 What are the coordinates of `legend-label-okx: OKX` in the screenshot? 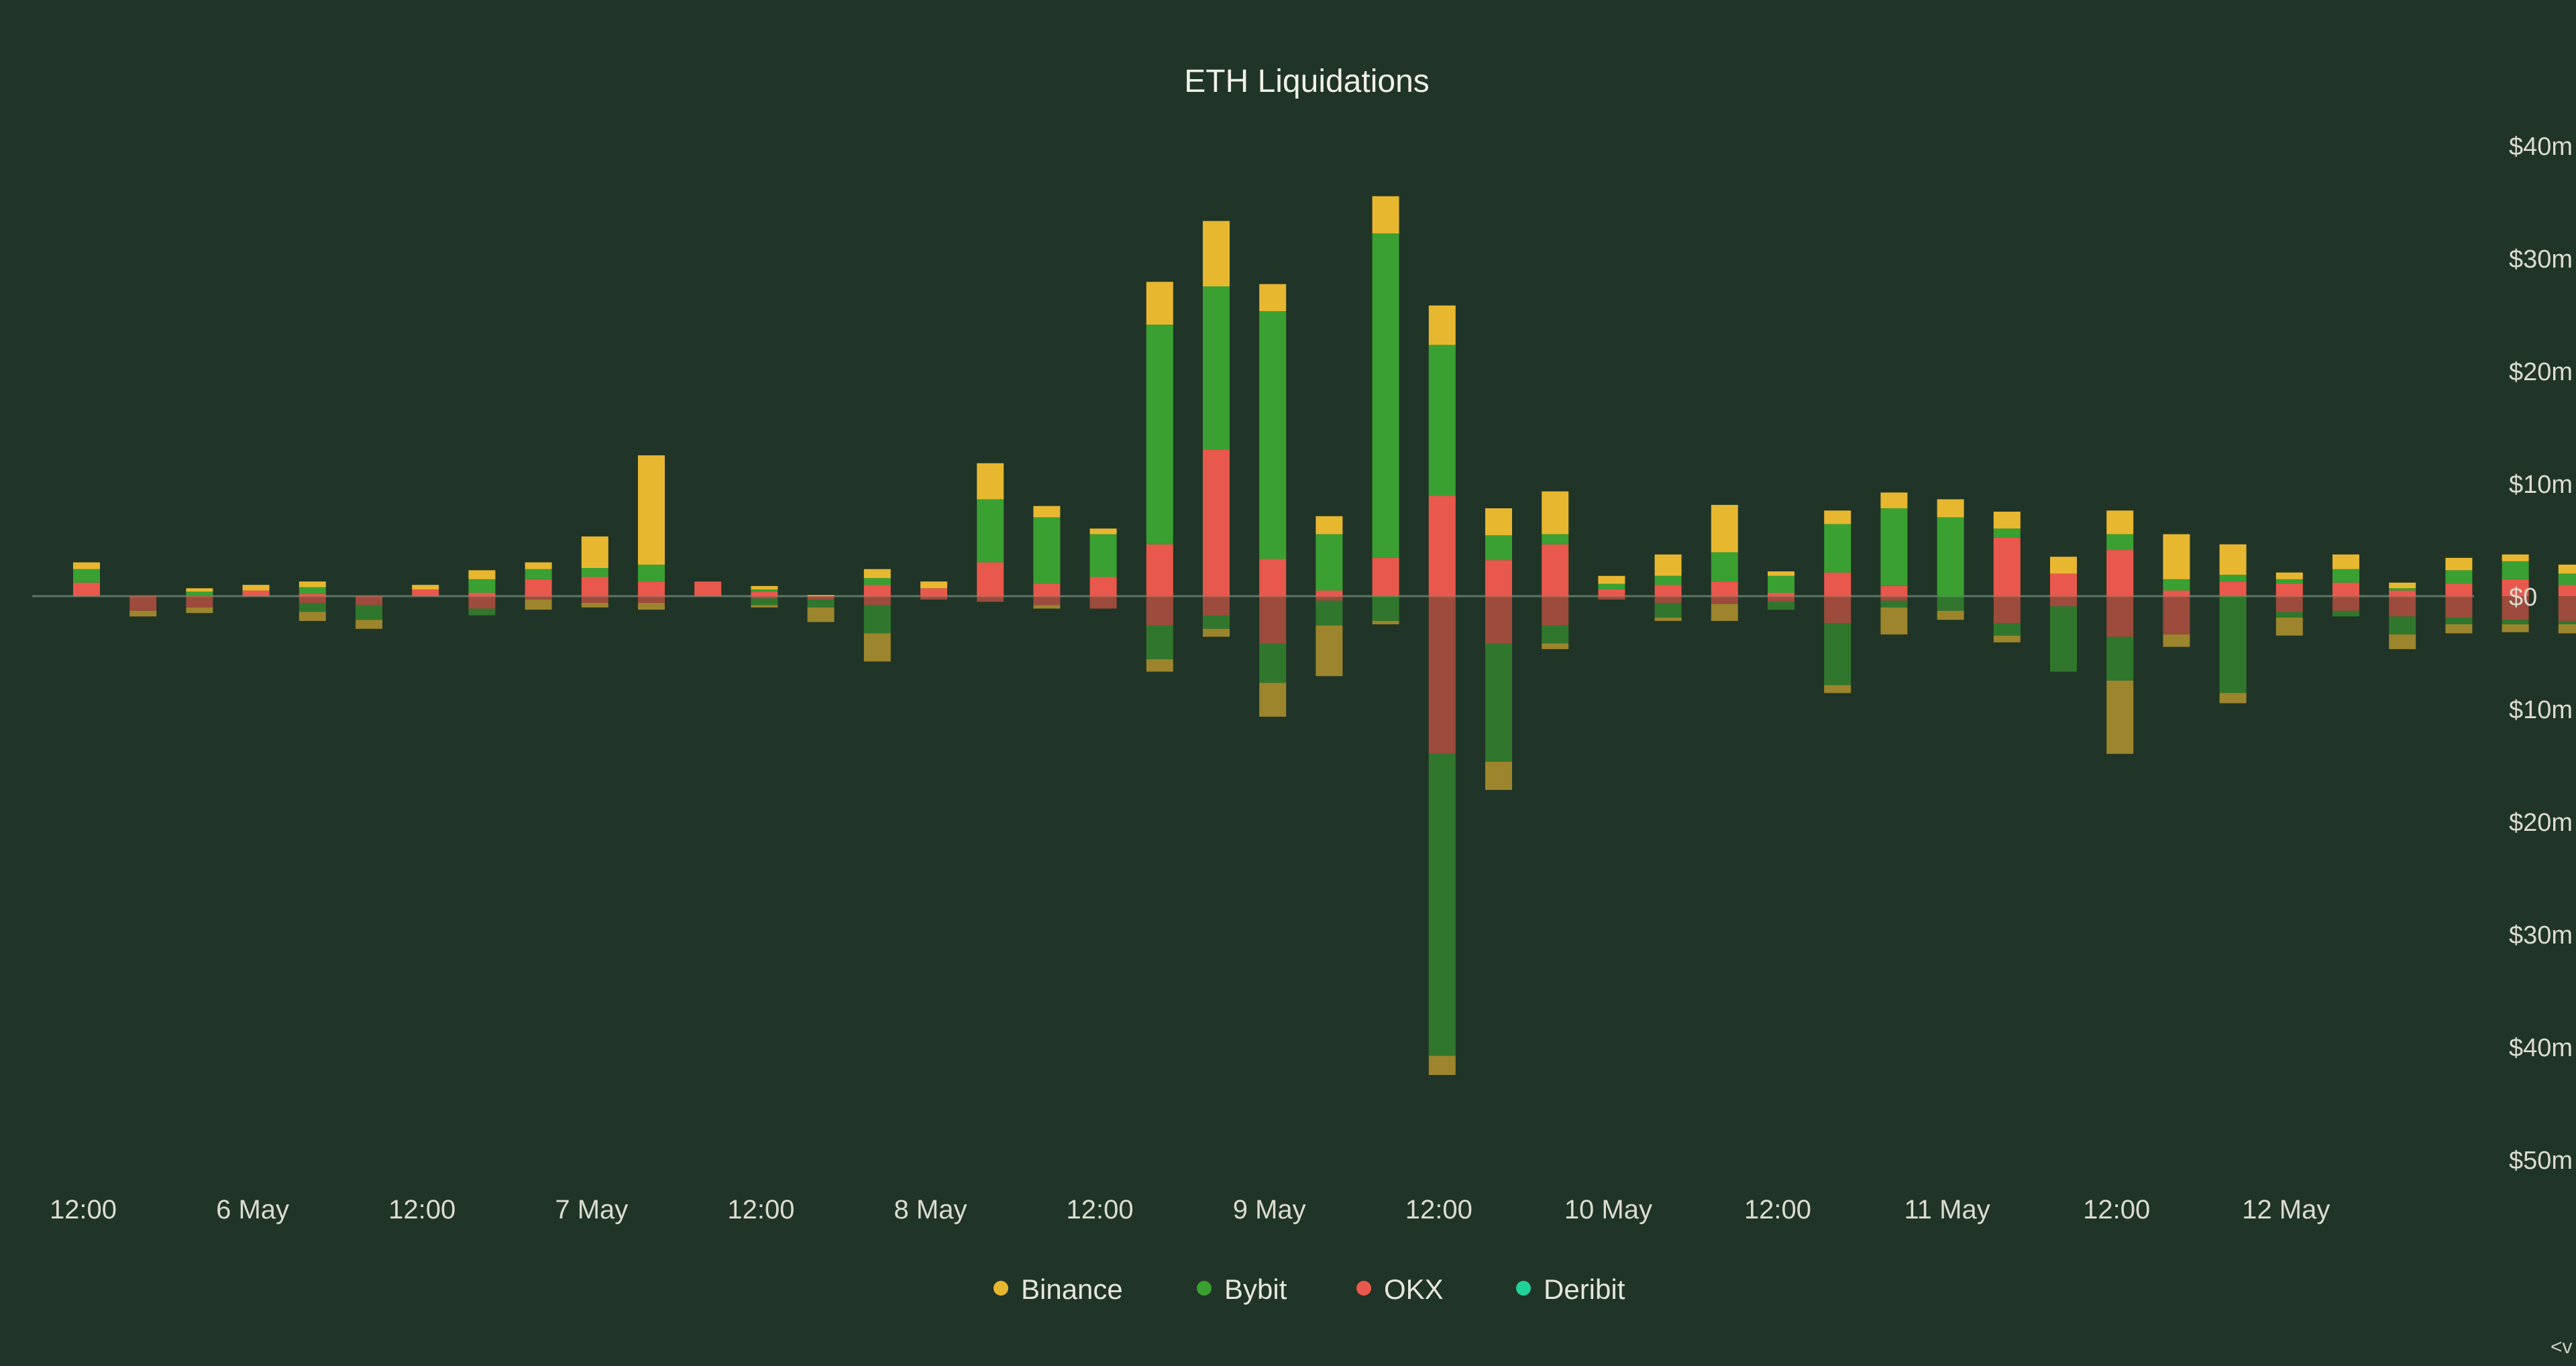 It's located at (1414, 1289).